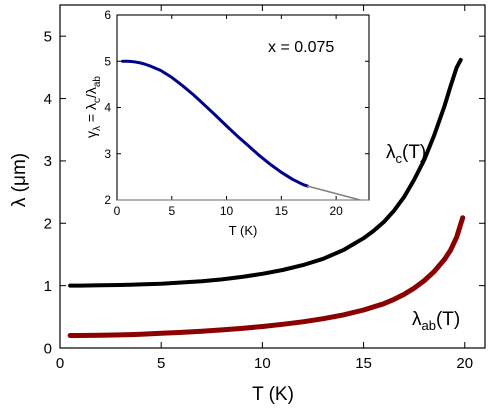 The height and width of the screenshot is (412, 491). What do you see at coordinates (91, 92) in the screenshot?
I see `inset-y-label-slash: /λ` at bounding box center [91, 92].